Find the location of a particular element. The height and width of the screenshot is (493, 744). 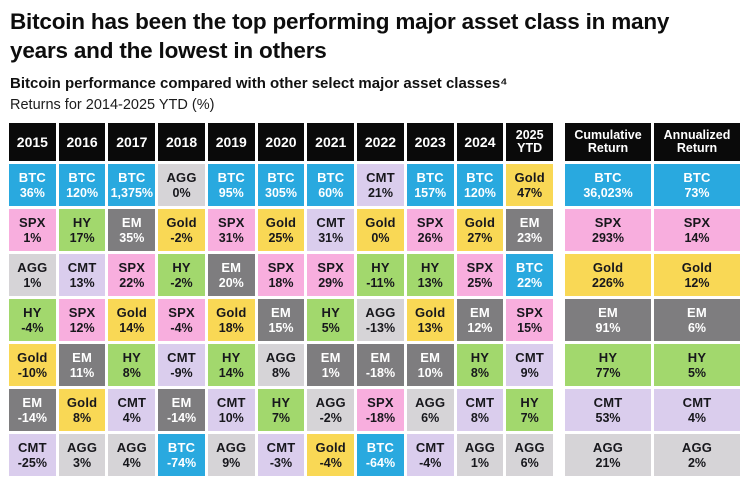

asset-cell: AGG 21% is located at coordinates (608, 455).